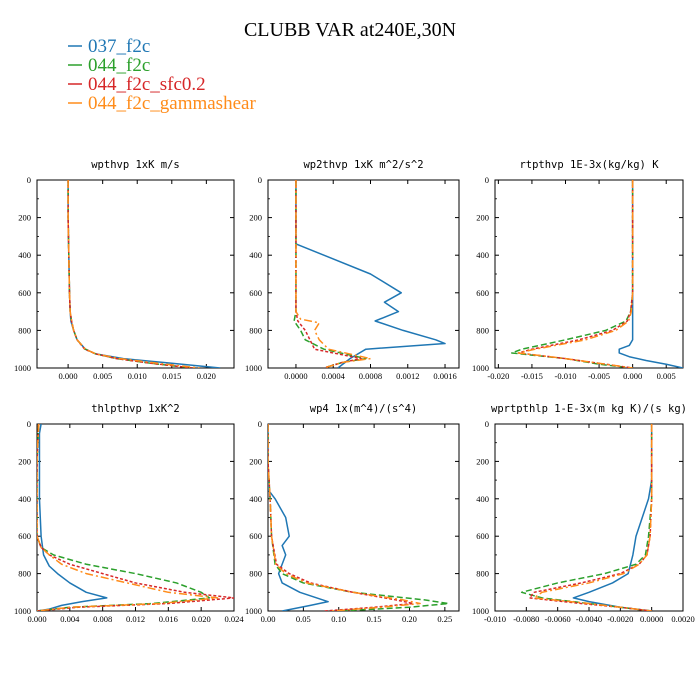 This screenshot has width=700, height=700. What do you see at coordinates (409, 619) in the screenshot?
I see `x-tick-label: 0.20` at bounding box center [409, 619].